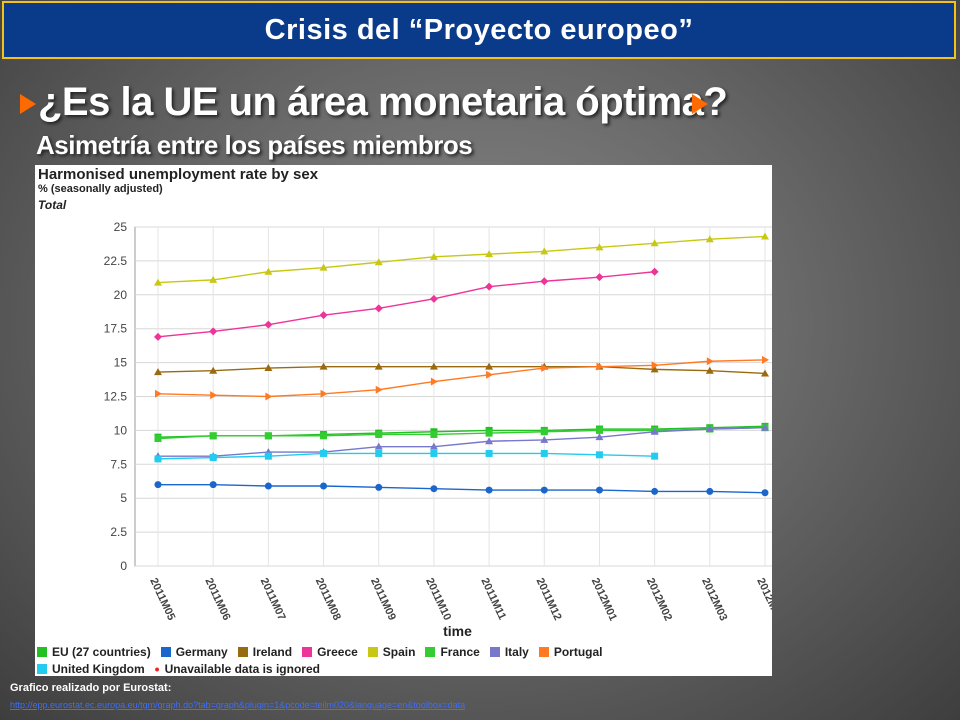 This screenshot has width=960, height=720. What do you see at coordinates (493, 599) in the screenshot?
I see `x-tick-label: 2011M11` at bounding box center [493, 599].